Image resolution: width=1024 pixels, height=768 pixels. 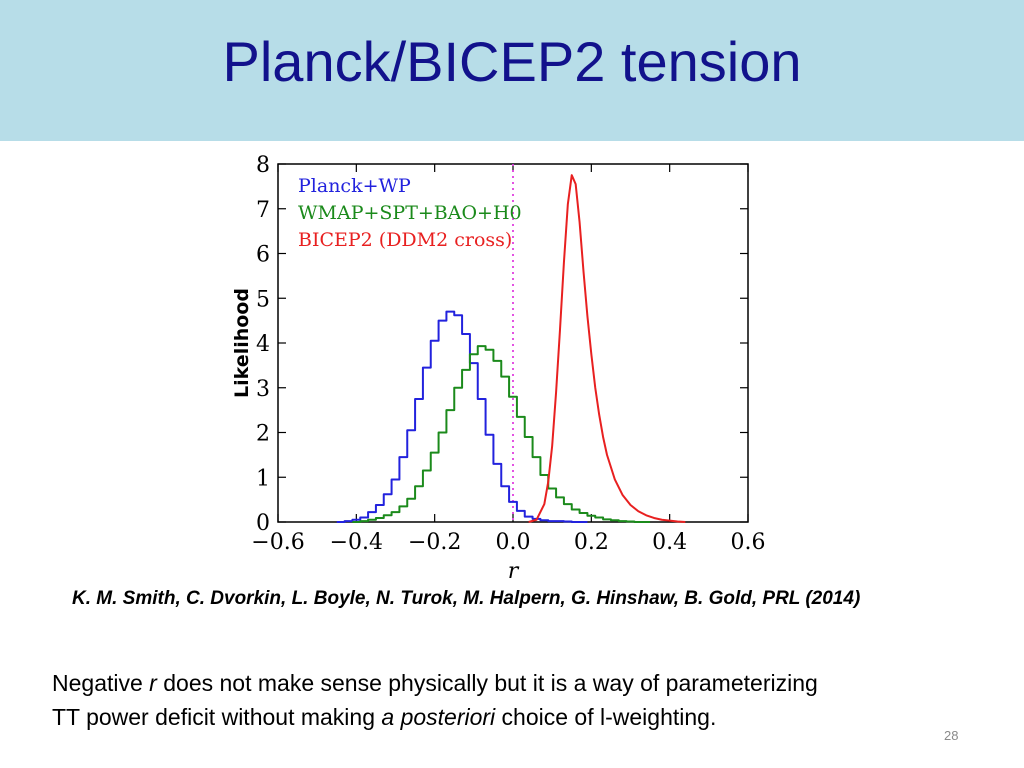 I want to click on x-tick-label: −0.4, so click(x=356, y=542).